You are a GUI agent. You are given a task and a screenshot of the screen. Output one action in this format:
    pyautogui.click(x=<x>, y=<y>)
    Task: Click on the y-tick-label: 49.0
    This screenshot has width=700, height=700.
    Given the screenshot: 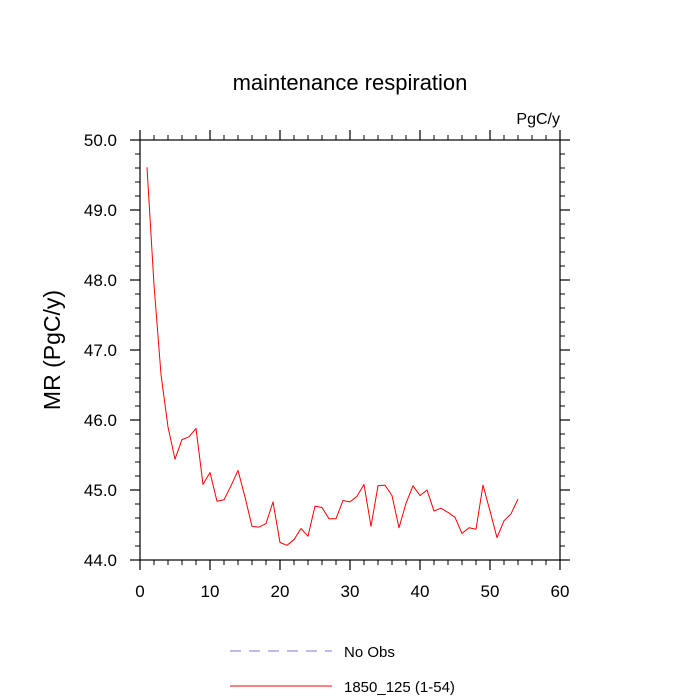 What is the action you would take?
    pyautogui.click(x=100, y=210)
    